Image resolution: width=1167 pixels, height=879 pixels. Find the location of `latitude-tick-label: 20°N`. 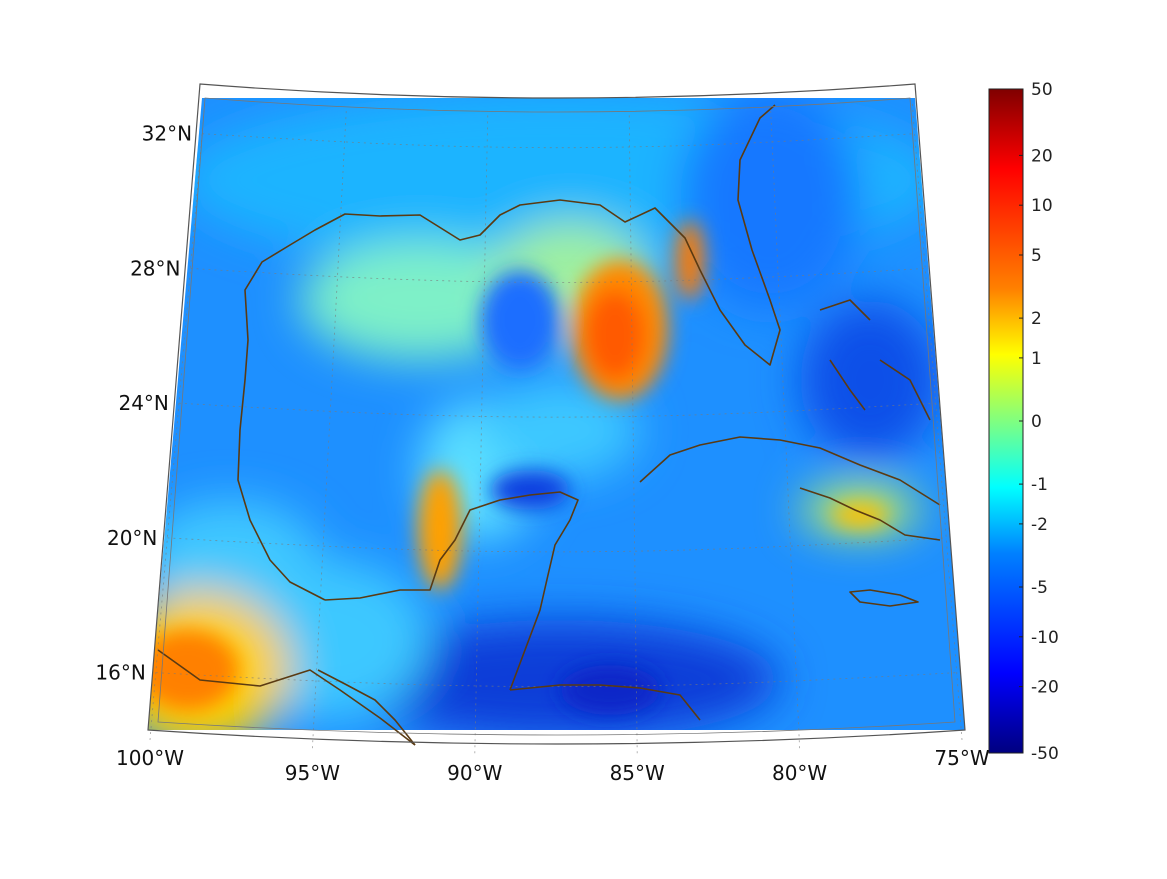

latitude-tick-label: 20°N is located at coordinates (132, 538).